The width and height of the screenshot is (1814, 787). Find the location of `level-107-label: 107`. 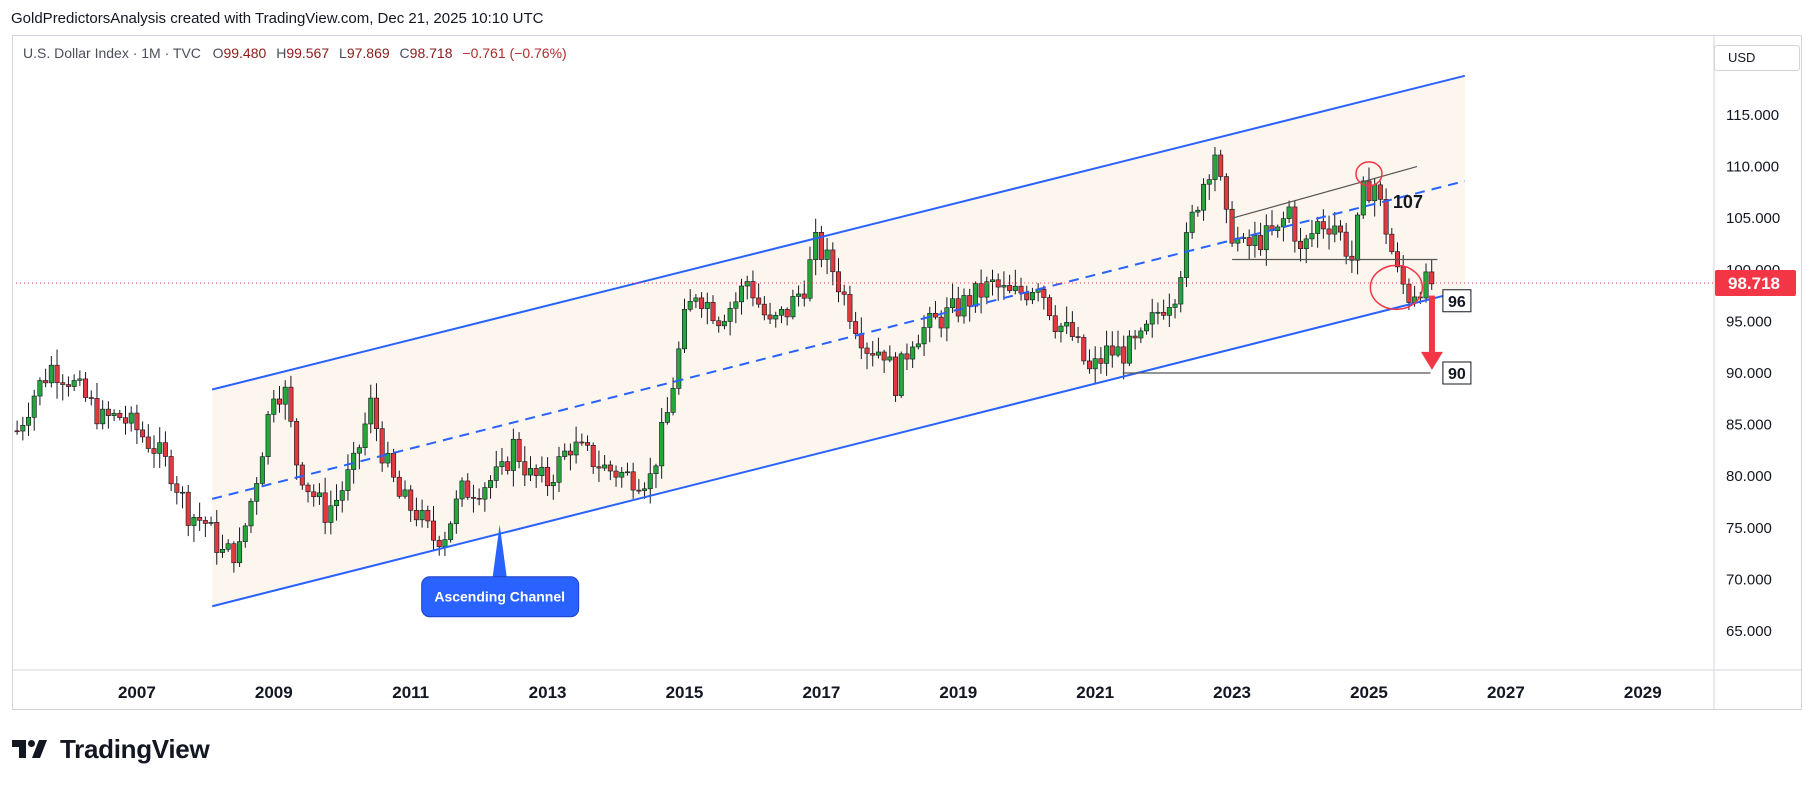

level-107-label: 107 is located at coordinates (1408, 202).